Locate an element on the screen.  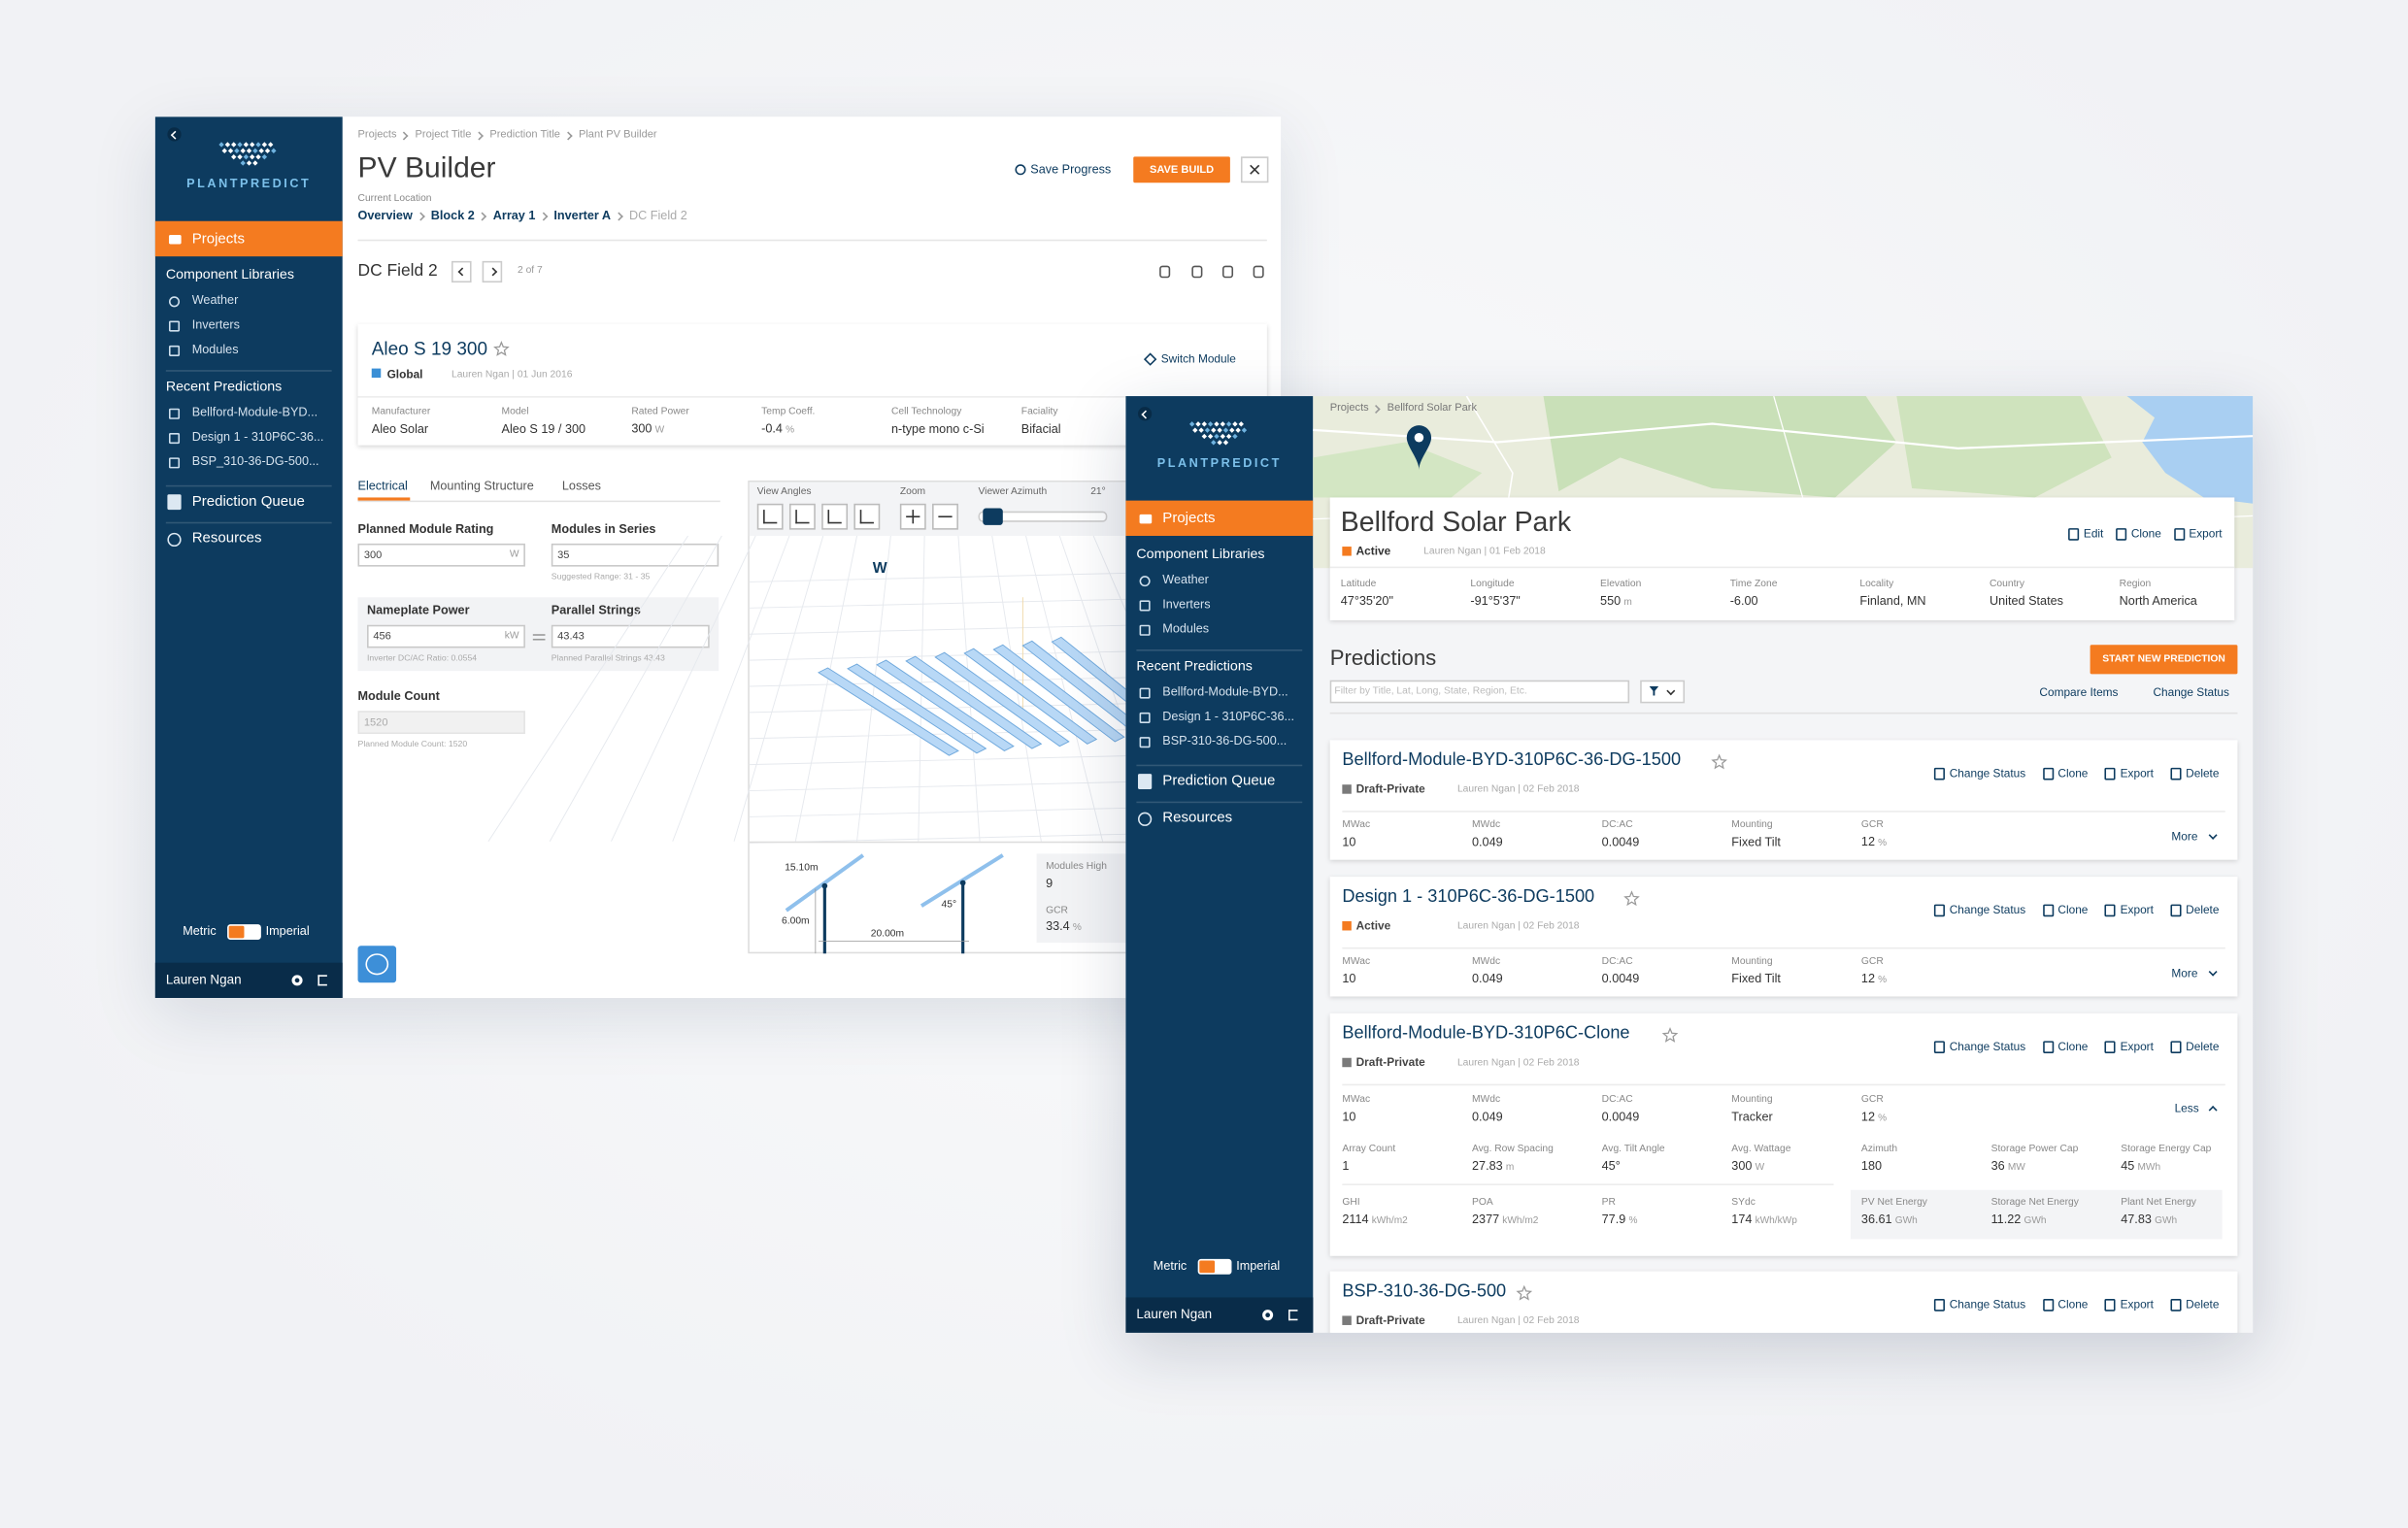
save-build-button is located at coordinates (1181, 170).